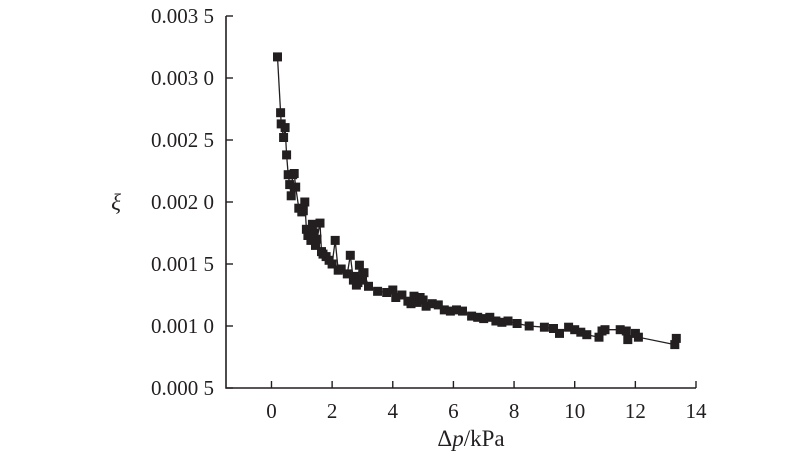  I want to click on y-tick-label: 0.003 5, so click(182, 16).